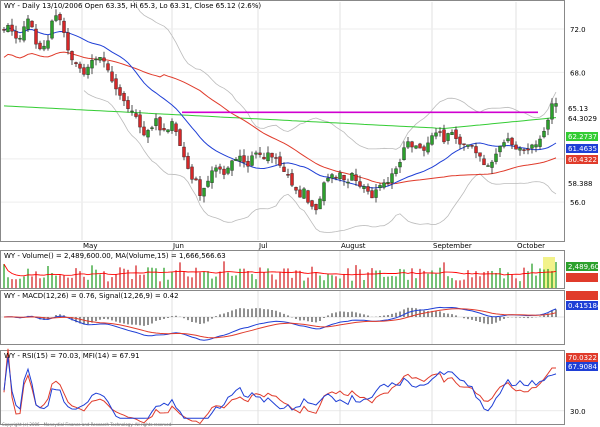  I want to click on rsi-y-tick-label: 30.0, so click(578, 412).